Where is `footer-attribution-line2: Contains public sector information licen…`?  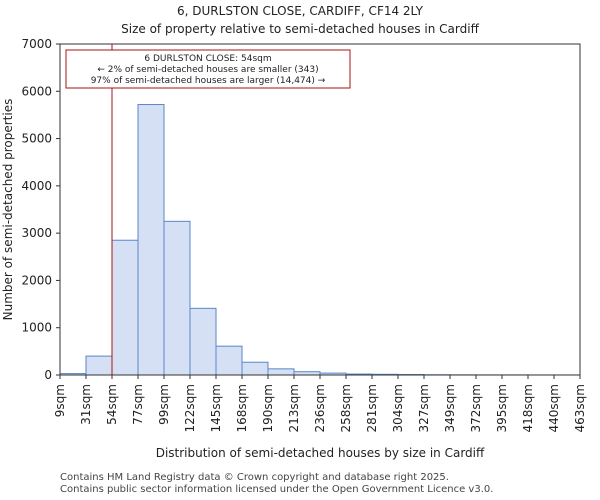 footer-attribution-line2: Contains public sector information licen… is located at coordinates (277, 489).